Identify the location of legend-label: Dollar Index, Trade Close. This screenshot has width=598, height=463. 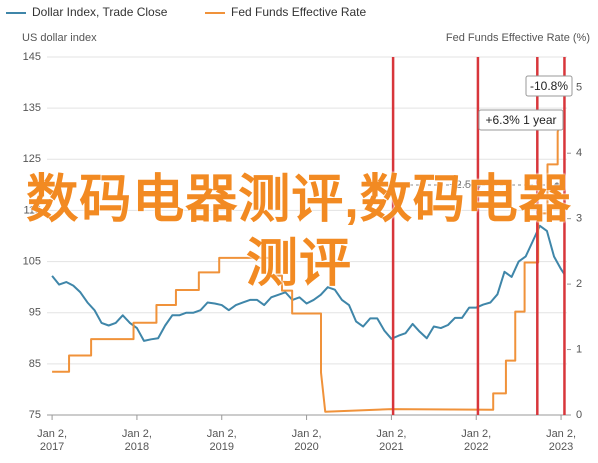
(100, 12).